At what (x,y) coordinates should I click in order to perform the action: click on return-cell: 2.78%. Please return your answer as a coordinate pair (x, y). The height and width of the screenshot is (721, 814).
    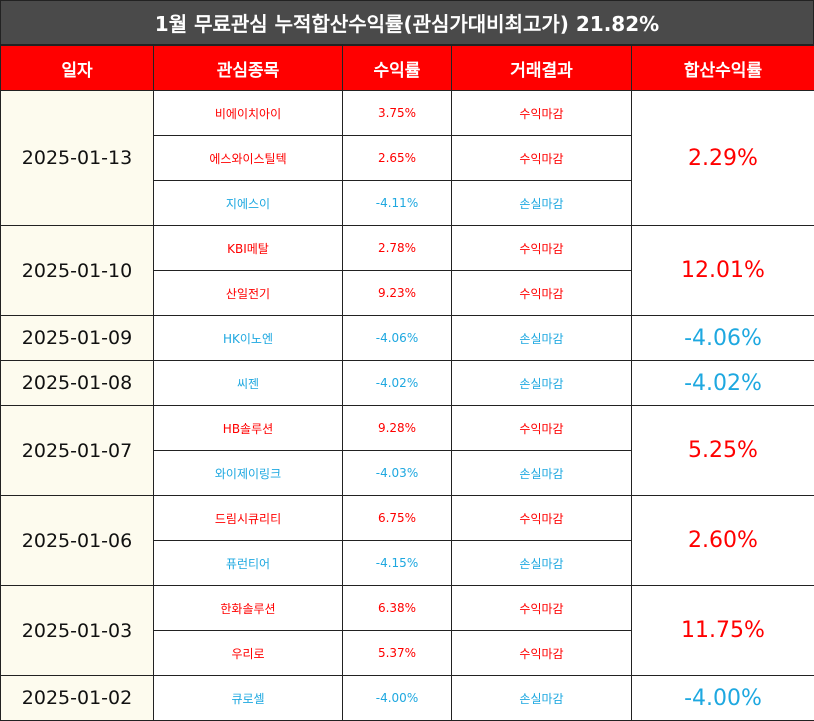
    Looking at the image, I should click on (397, 248).